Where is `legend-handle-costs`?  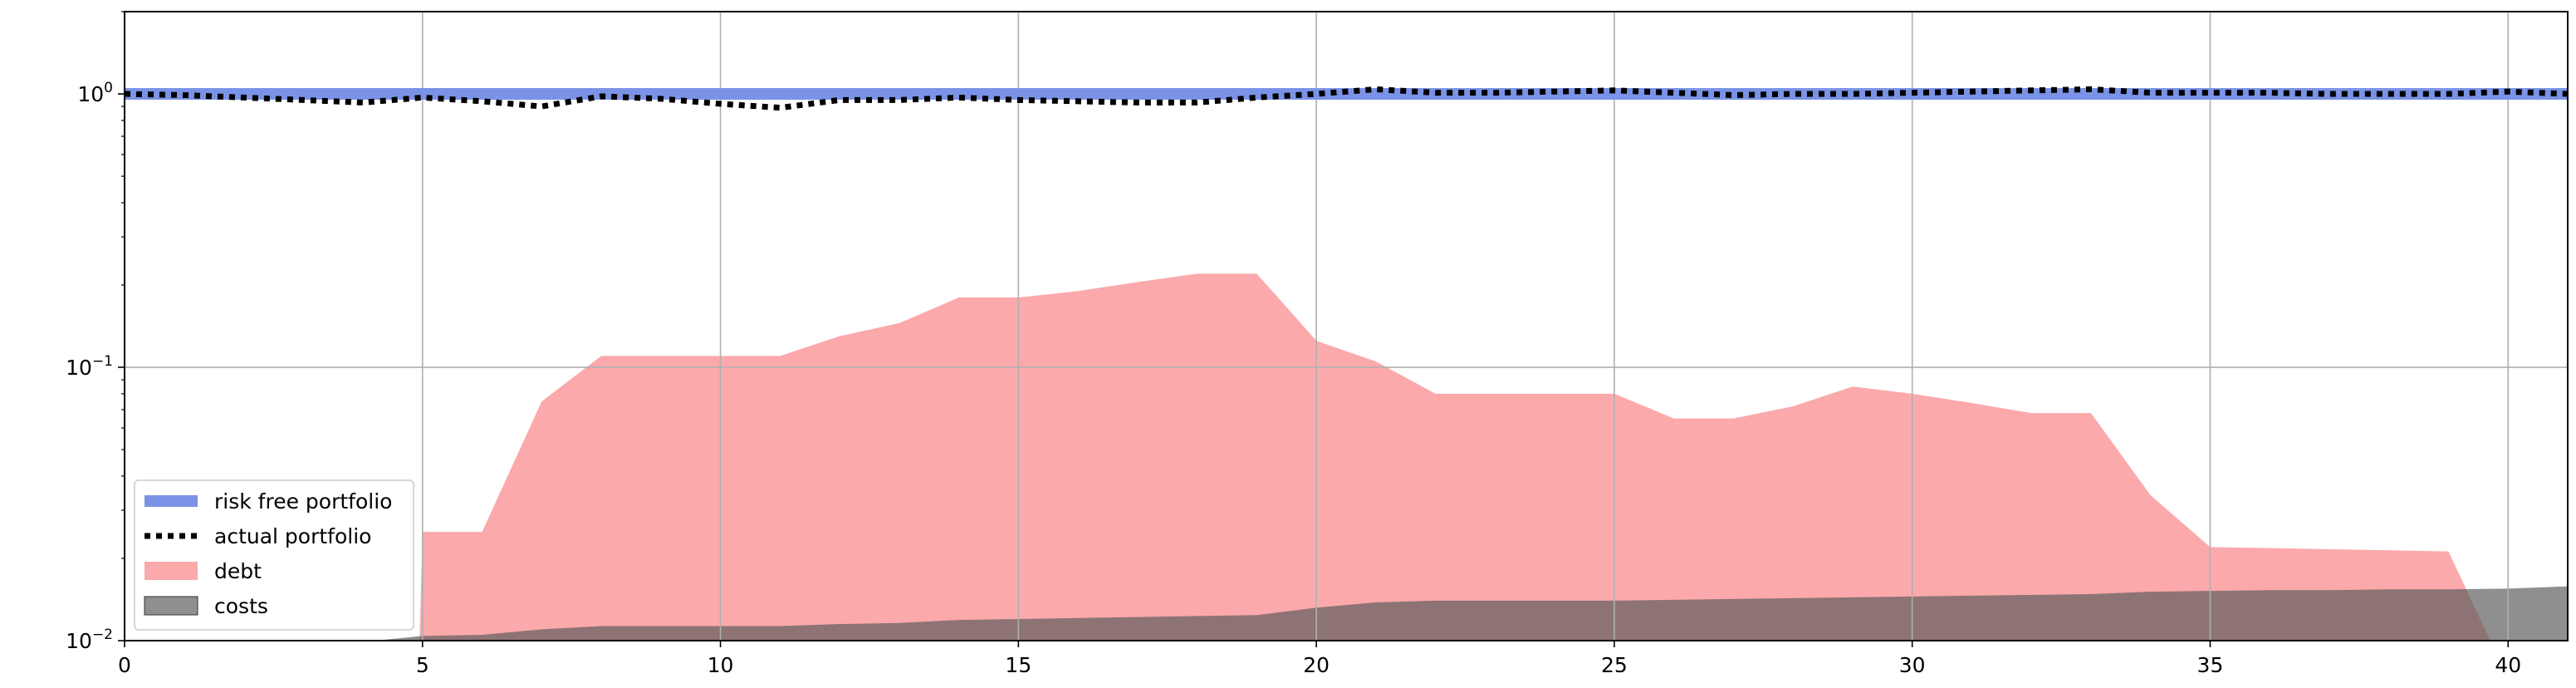 legend-handle-costs is located at coordinates (171, 606).